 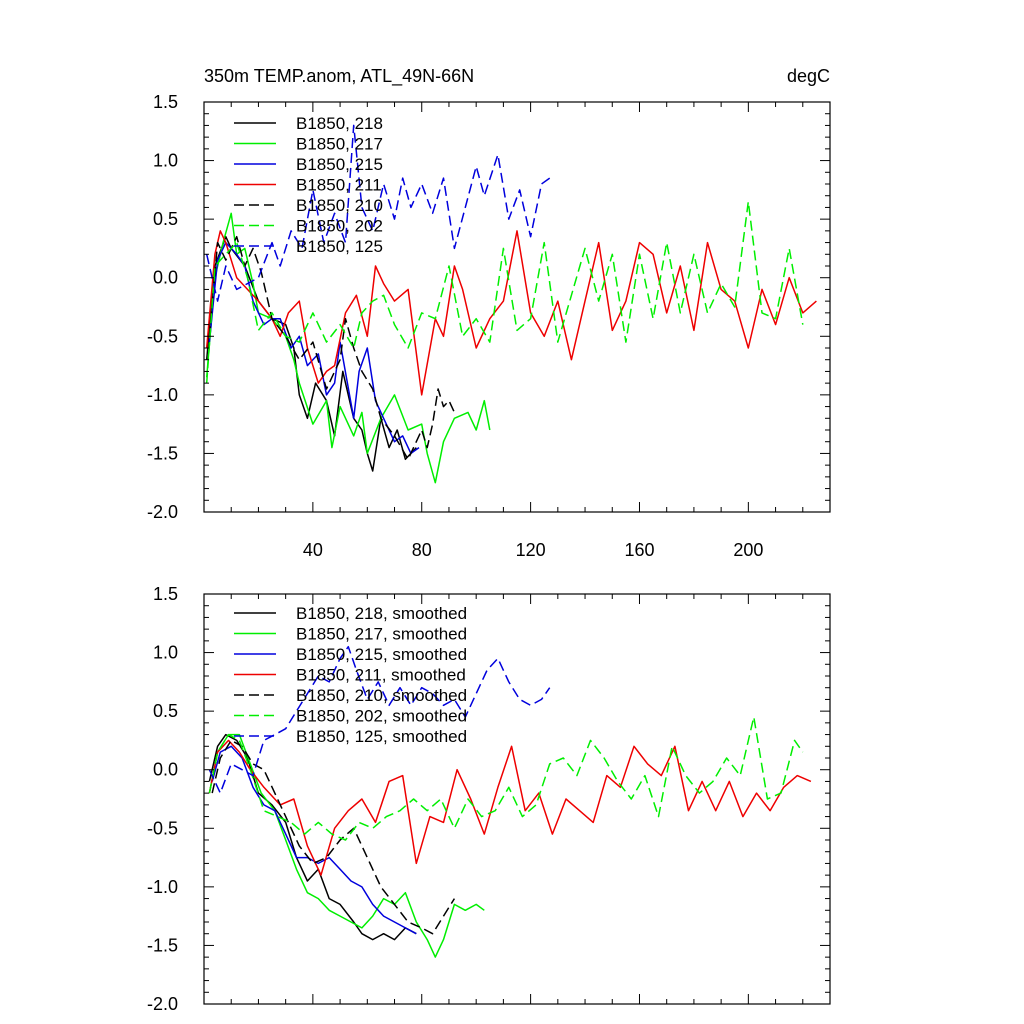 What do you see at coordinates (339, 144) in the screenshot?
I see `legend-entry-label: B1850, 217` at bounding box center [339, 144].